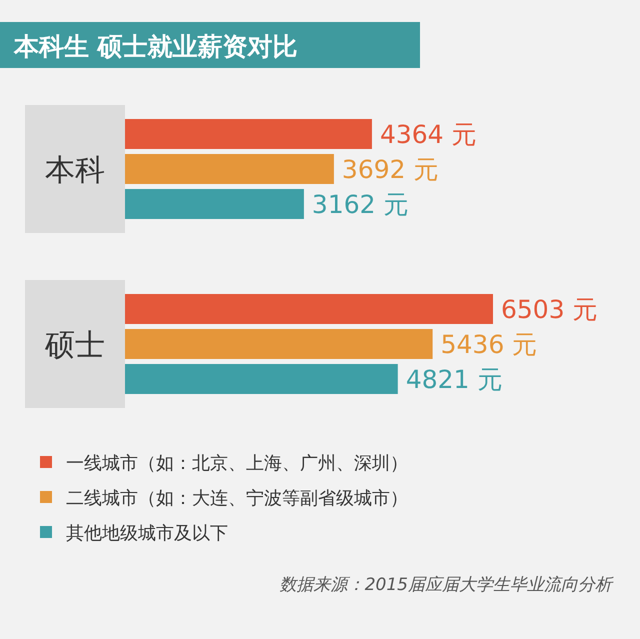 This screenshot has width=640, height=639. I want to click on data-label: 4821 元, so click(454, 379).